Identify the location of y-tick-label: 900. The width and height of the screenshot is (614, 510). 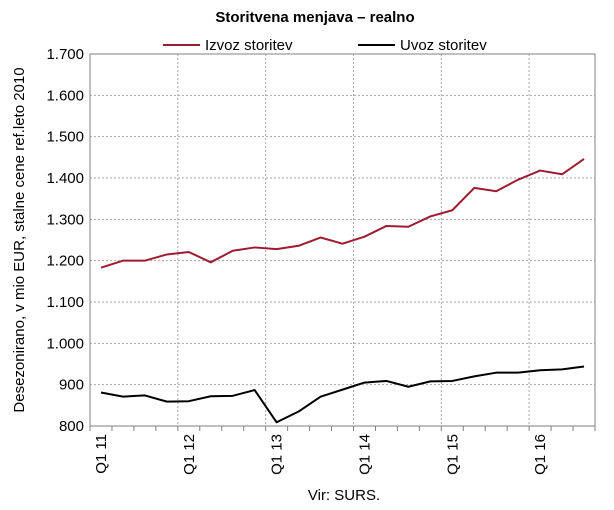
(71, 385).